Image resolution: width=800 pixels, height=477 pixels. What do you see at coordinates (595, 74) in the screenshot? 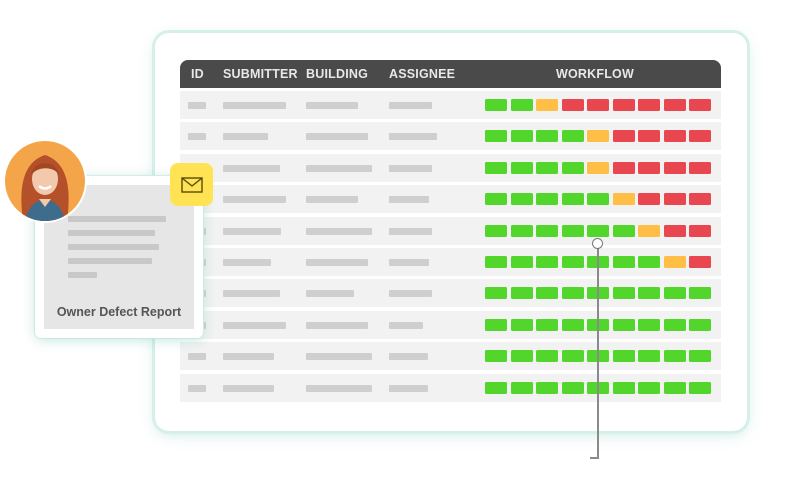
I see `header-workflow: WORKFLOW` at bounding box center [595, 74].